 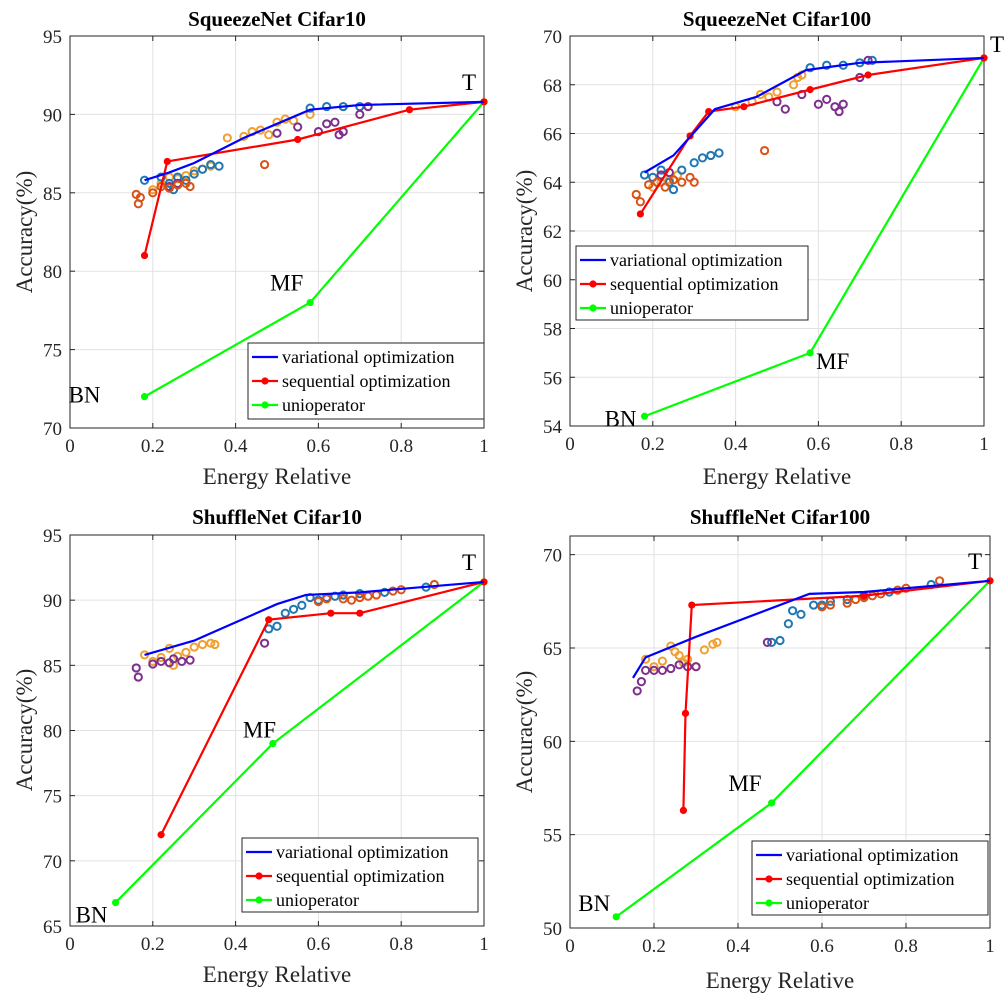 I want to click on y-tick-label: 58, so click(x=552, y=330).